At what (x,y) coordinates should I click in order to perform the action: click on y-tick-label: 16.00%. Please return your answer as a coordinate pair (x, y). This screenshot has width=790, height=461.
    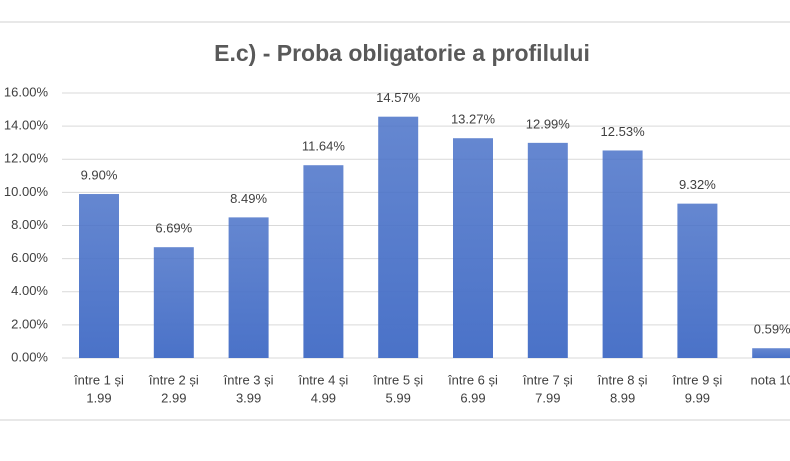
    Looking at the image, I should click on (26, 91).